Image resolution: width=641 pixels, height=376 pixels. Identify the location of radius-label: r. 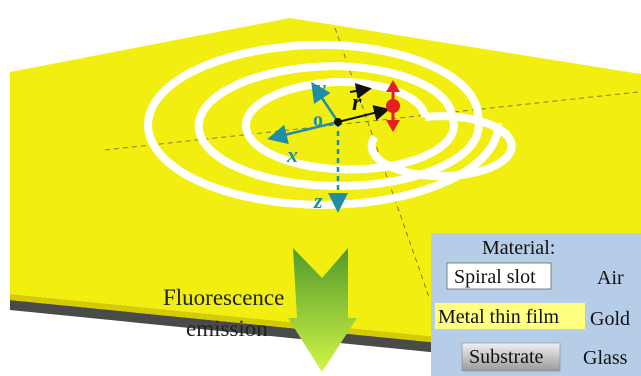
(357, 103).